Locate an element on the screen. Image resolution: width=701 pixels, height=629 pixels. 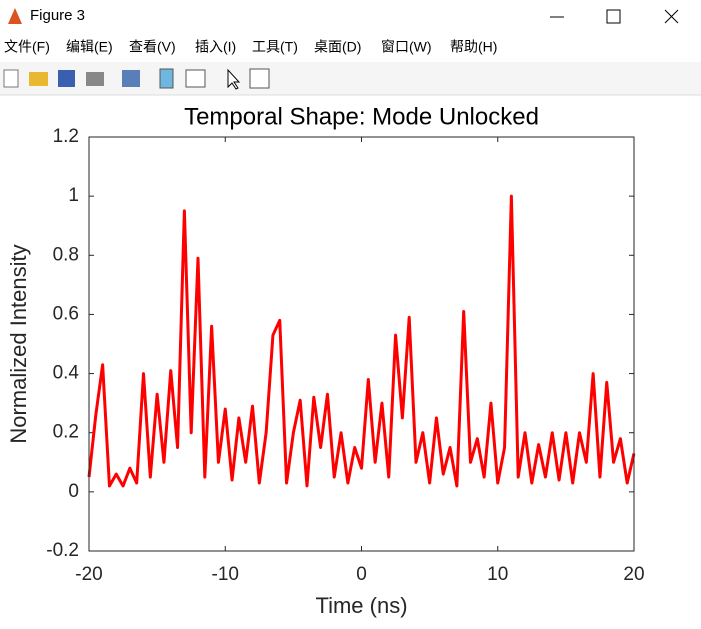
x-tick-label: -20 is located at coordinates (88, 574).